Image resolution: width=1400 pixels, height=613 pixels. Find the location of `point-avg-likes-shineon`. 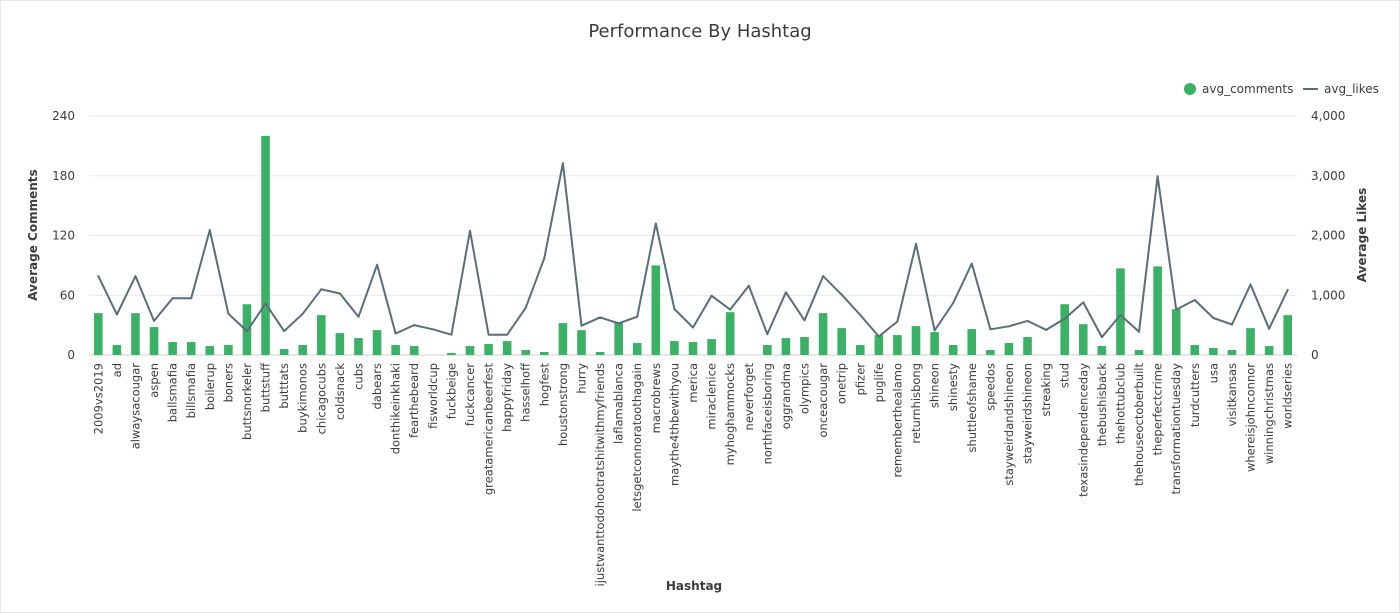

point-avg-likes-shineon is located at coordinates (934, 330).